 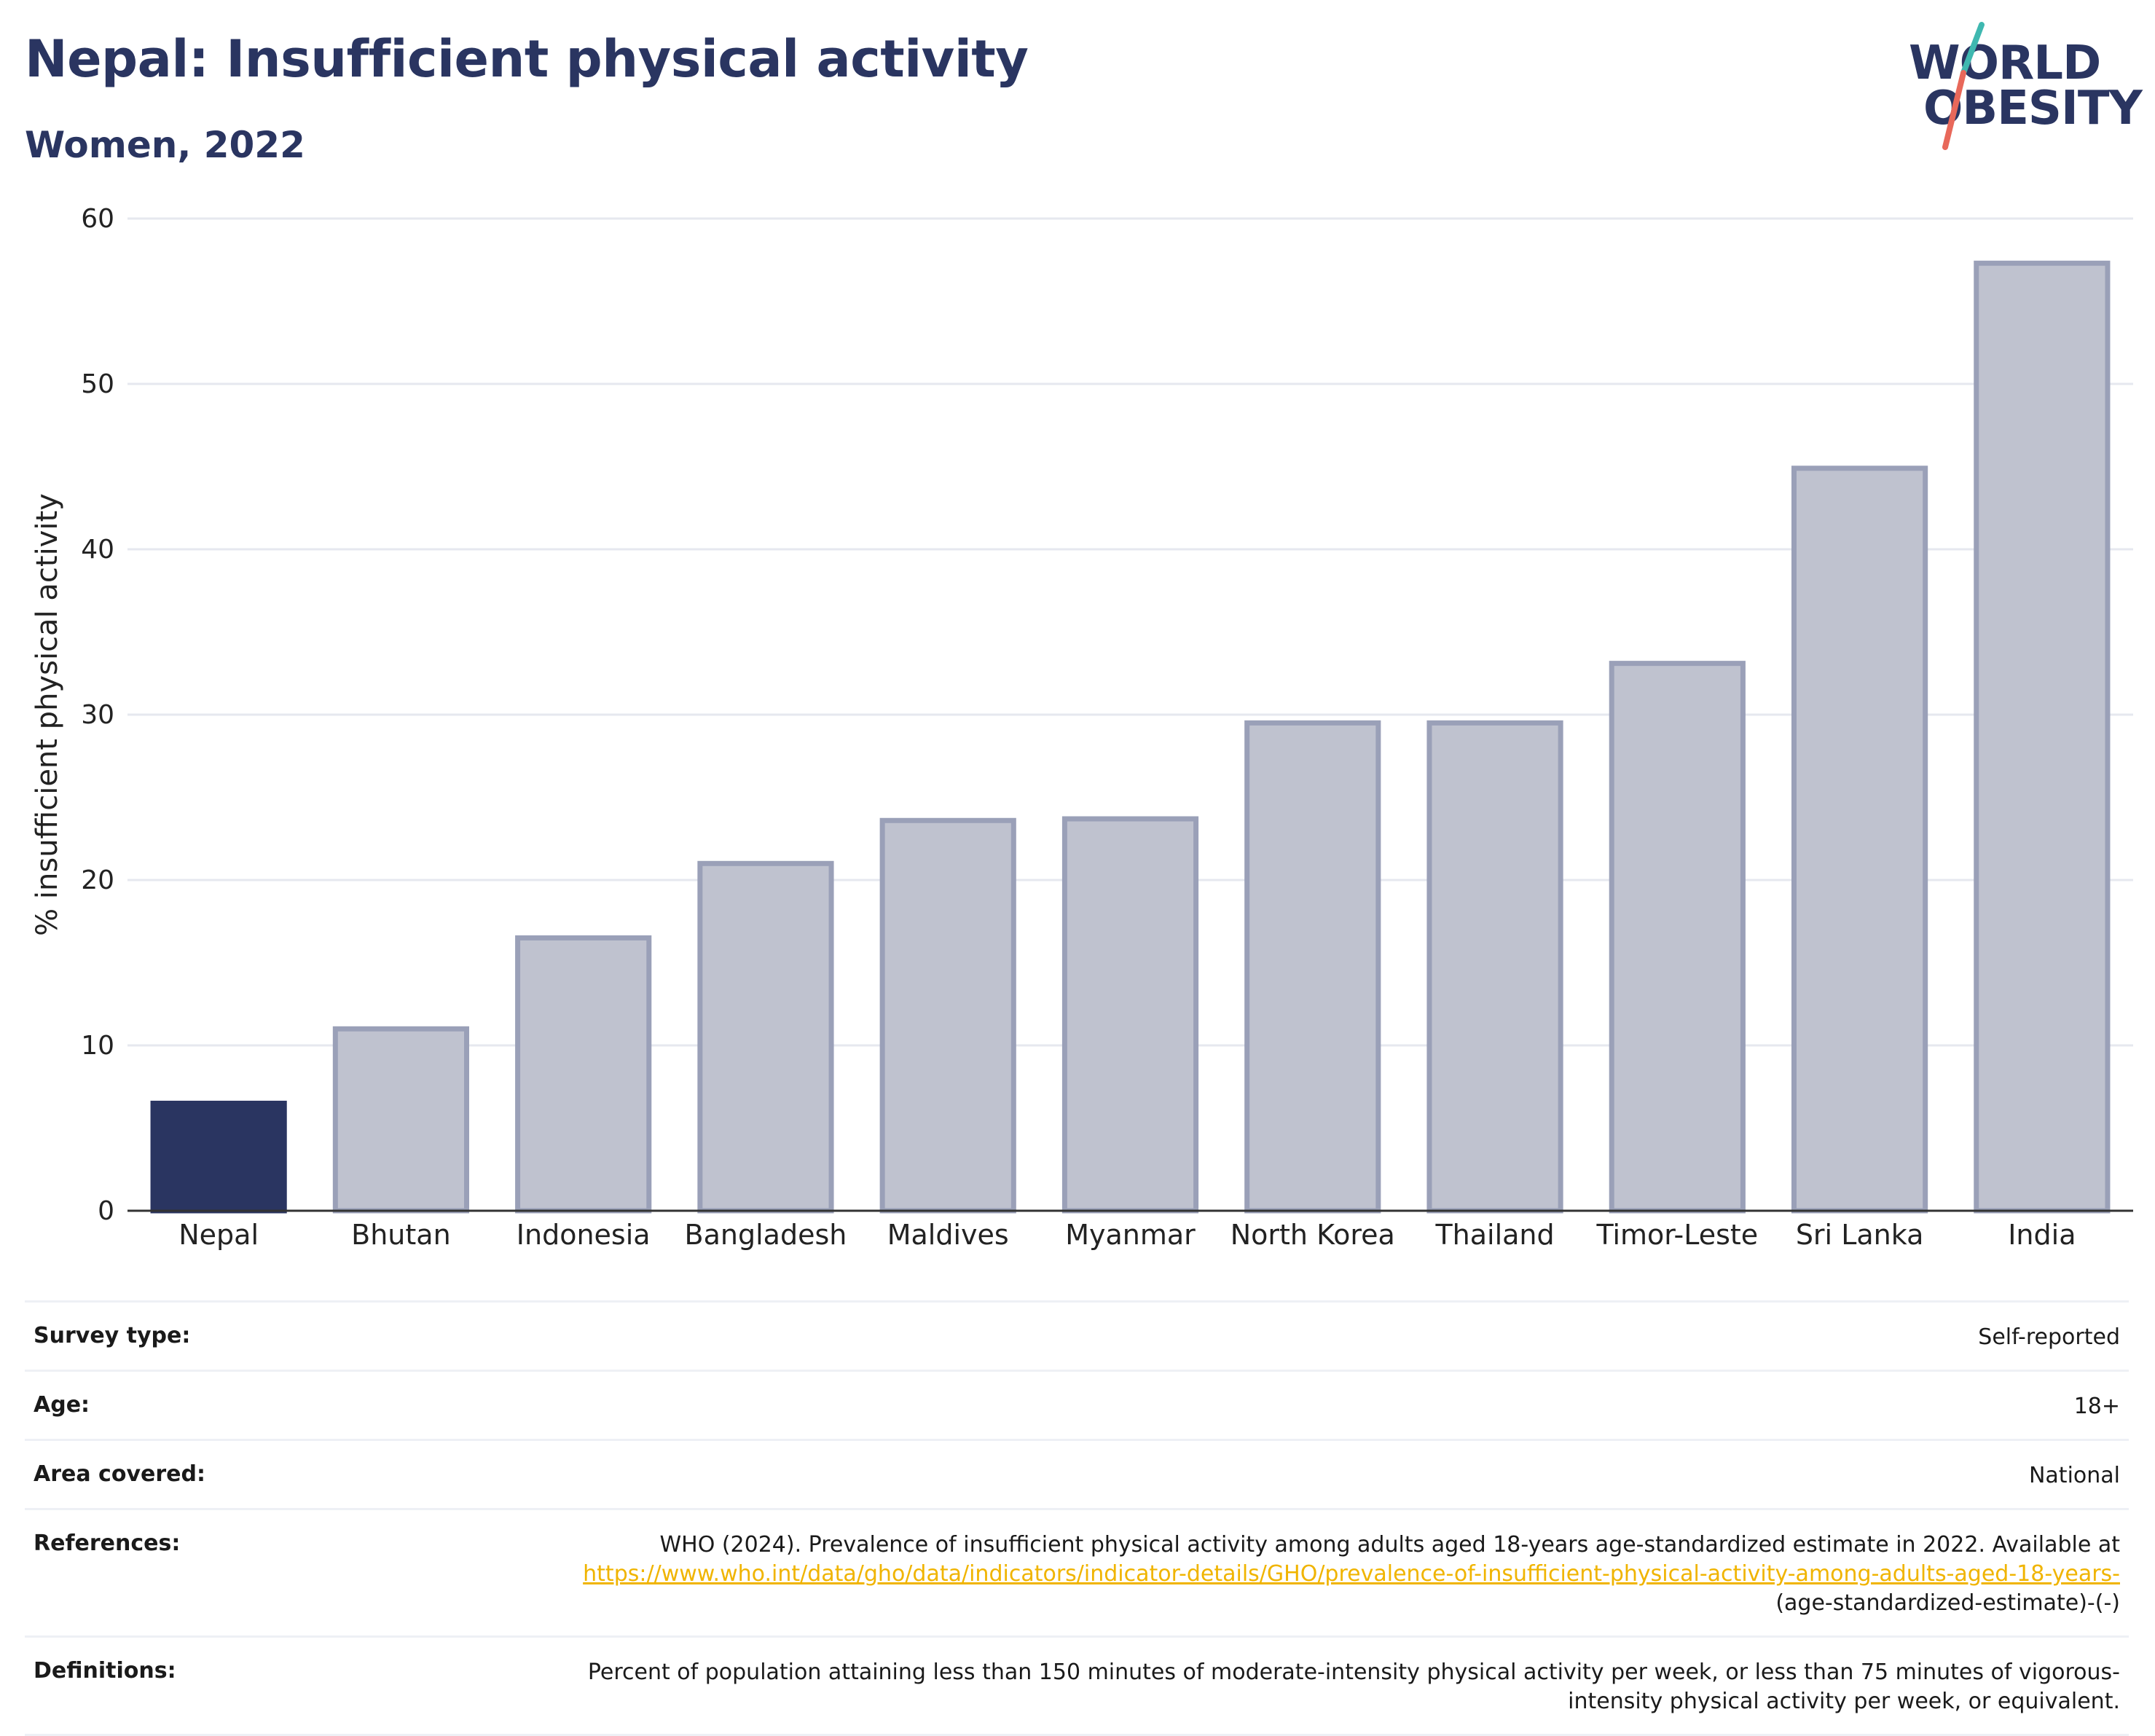 I want to click on y-tick-label: 20, so click(x=97, y=880).